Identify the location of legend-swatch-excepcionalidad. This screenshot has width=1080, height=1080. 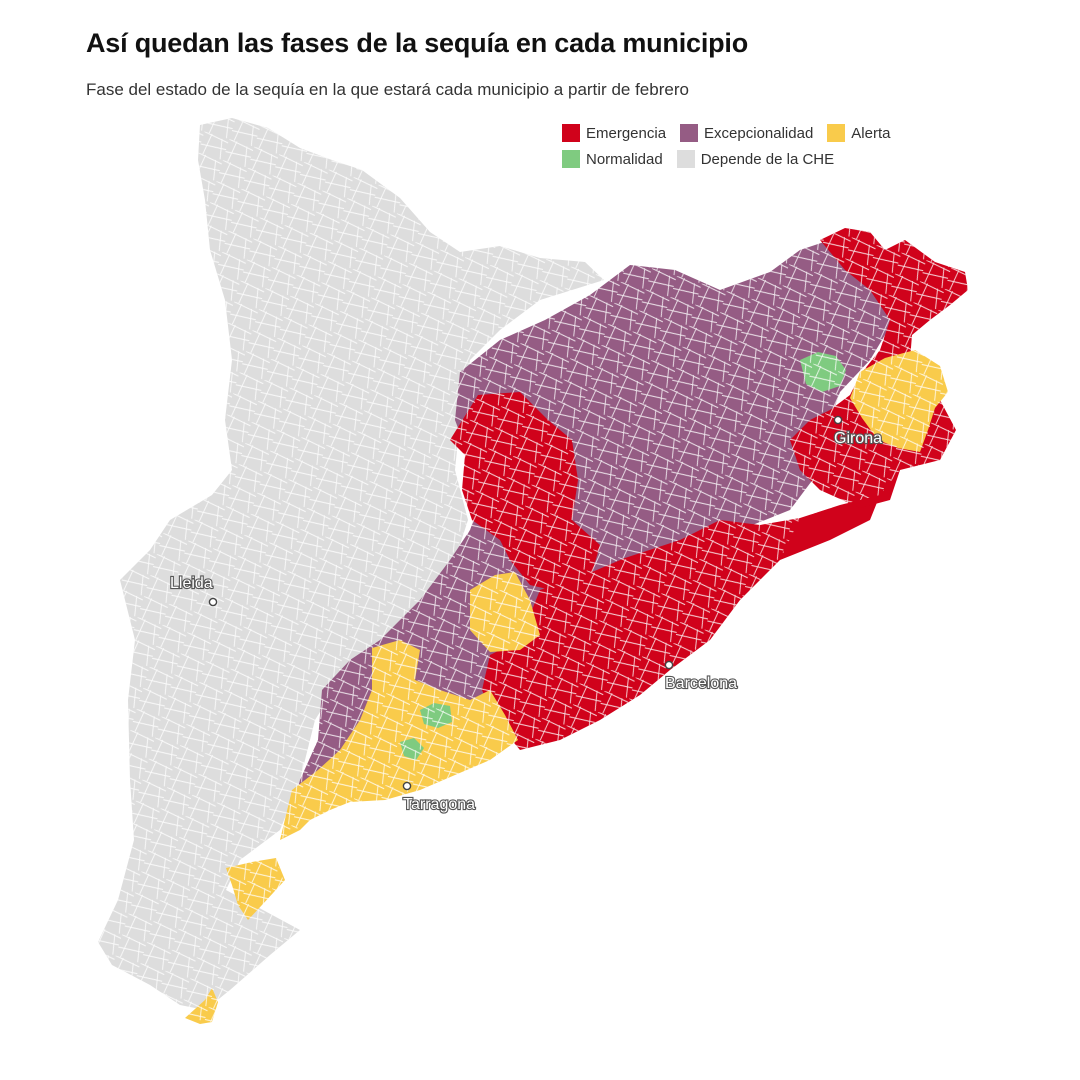
(689, 133).